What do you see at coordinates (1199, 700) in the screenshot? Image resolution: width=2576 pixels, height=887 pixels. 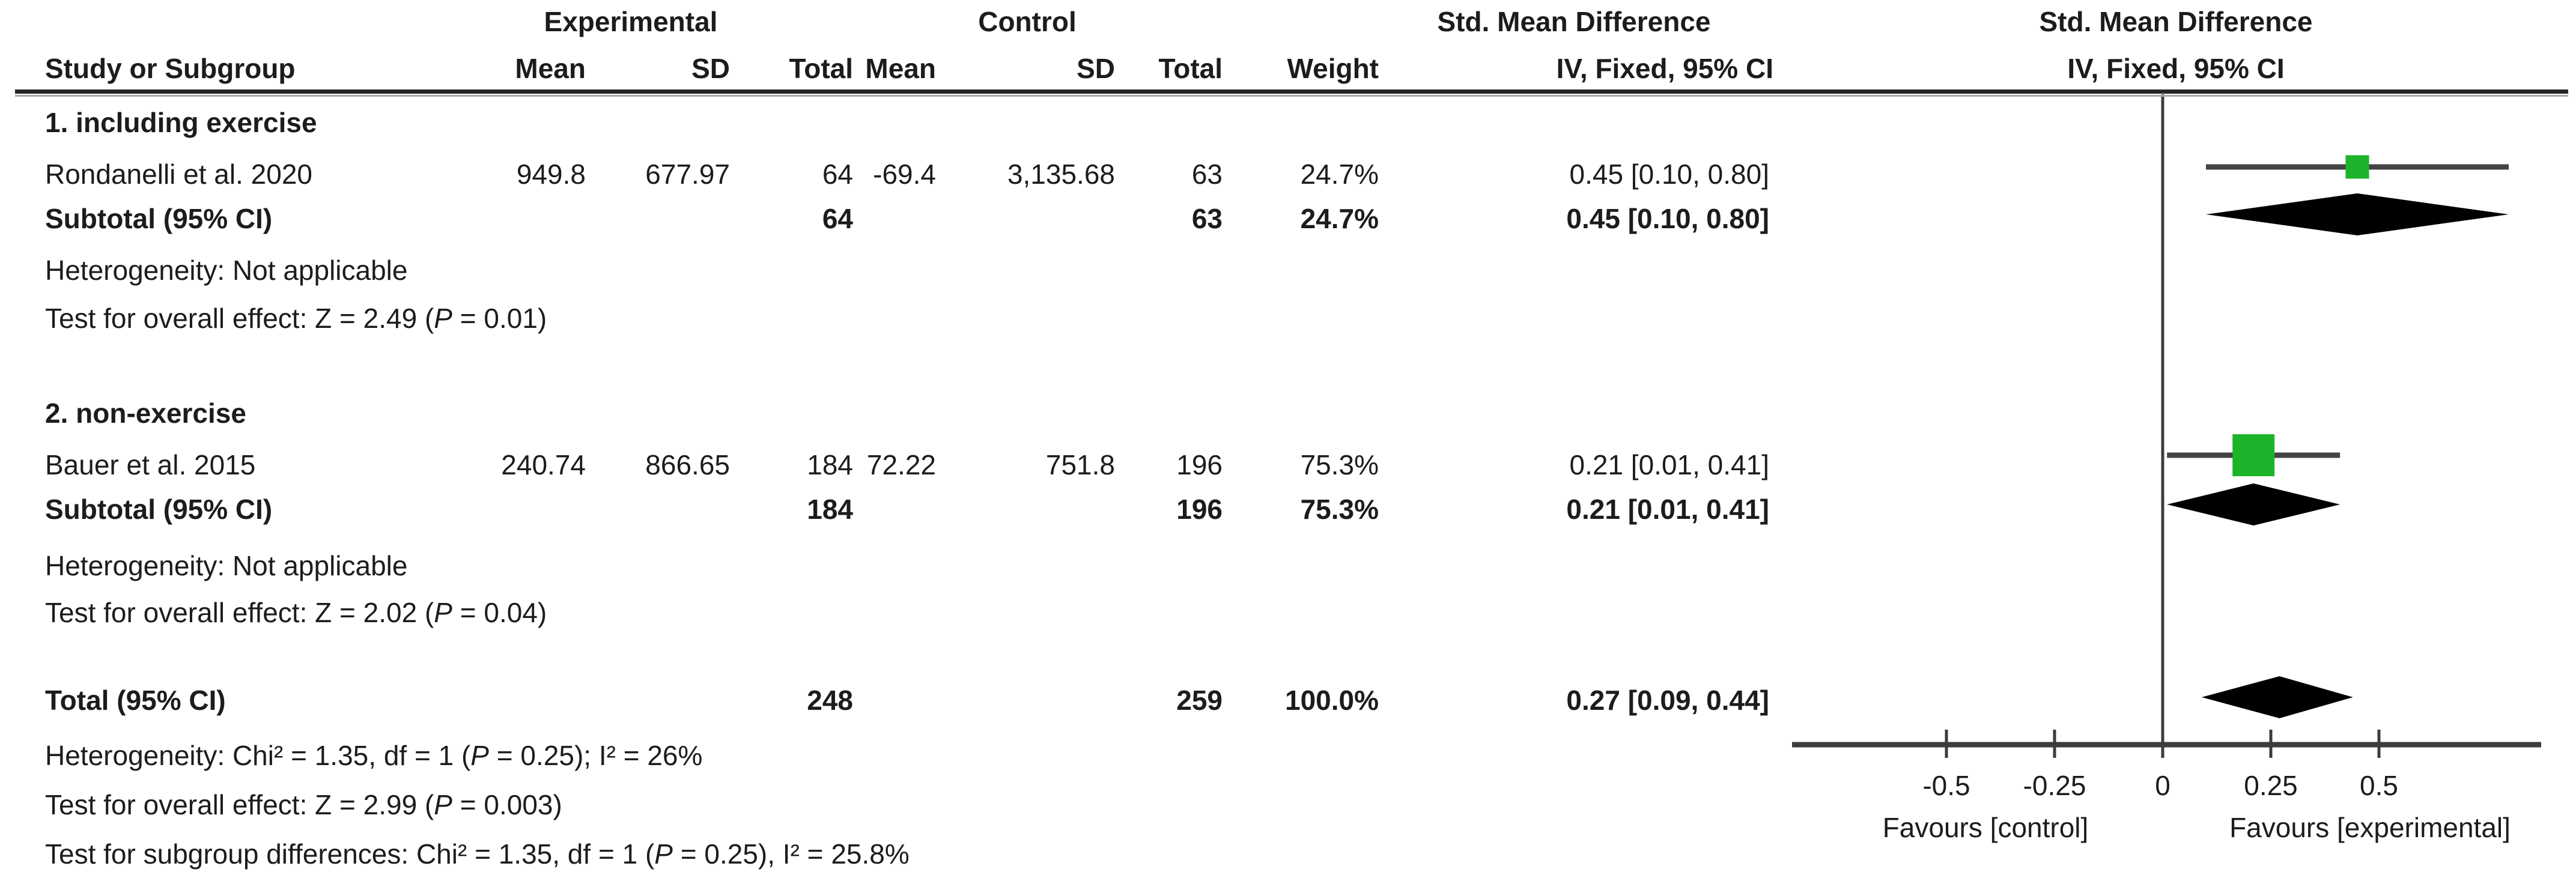 I see `total-ctrl-total: 259` at bounding box center [1199, 700].